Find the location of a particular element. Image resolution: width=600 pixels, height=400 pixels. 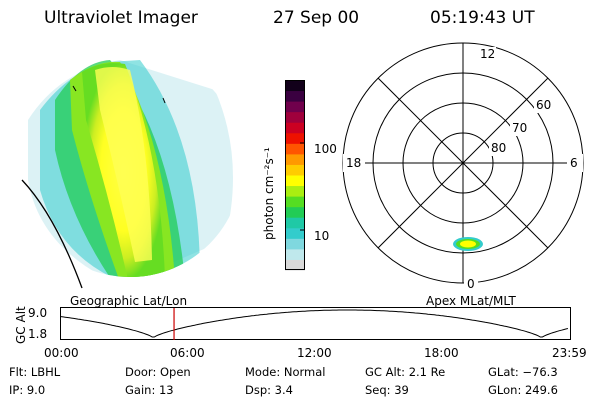

mlt-0-label: 0 is located at coordinates (471, 284).